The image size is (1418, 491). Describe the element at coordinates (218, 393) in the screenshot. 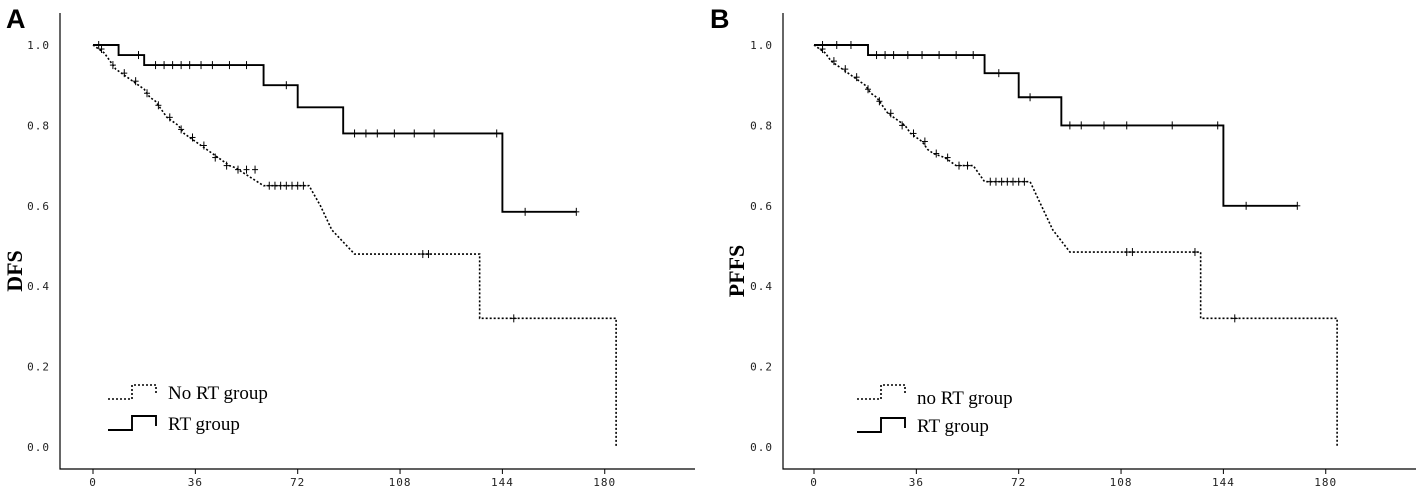

I see `legend-label-no-rt: No RT group` at that location.